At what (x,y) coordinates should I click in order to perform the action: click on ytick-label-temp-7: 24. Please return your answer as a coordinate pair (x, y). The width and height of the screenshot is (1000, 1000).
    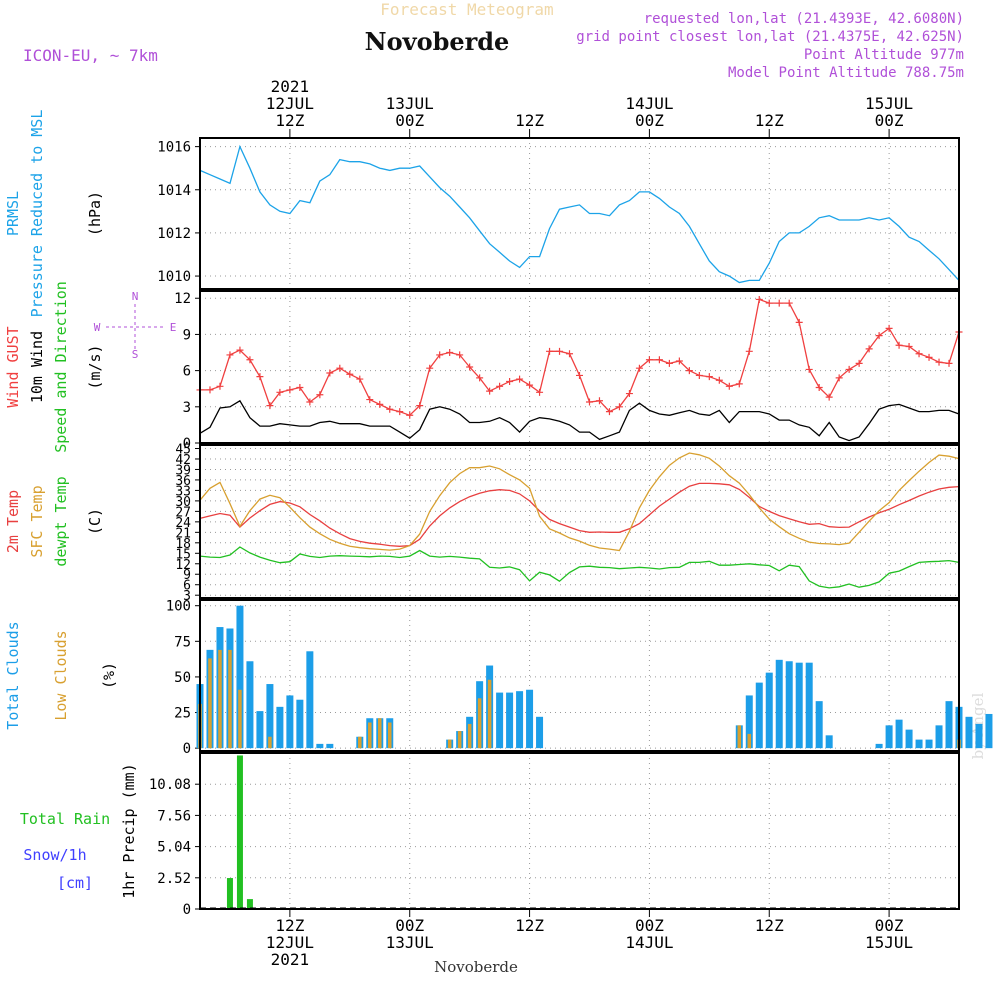
    Looking at the image, I should click on (183, 523).